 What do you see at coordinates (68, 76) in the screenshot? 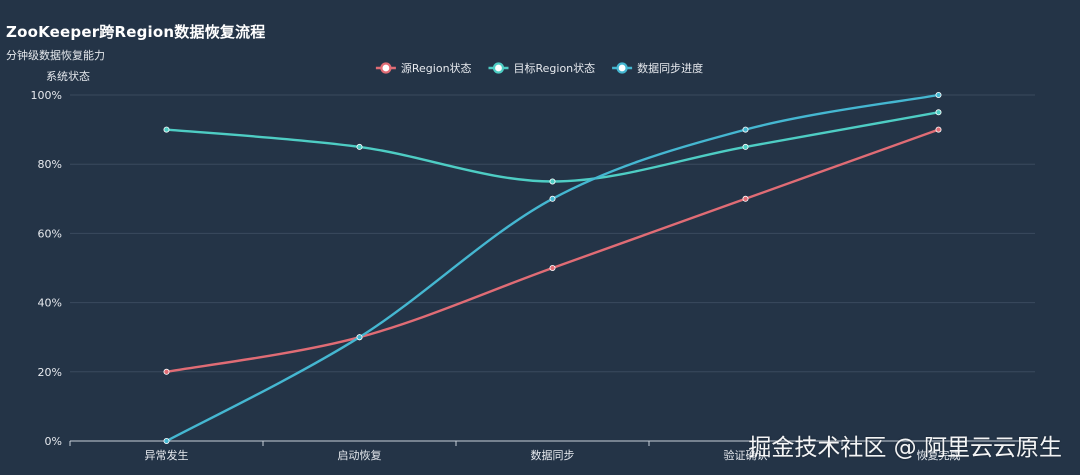
I see `y-axis-label: 系统状态` at bounding box center [68, 76].